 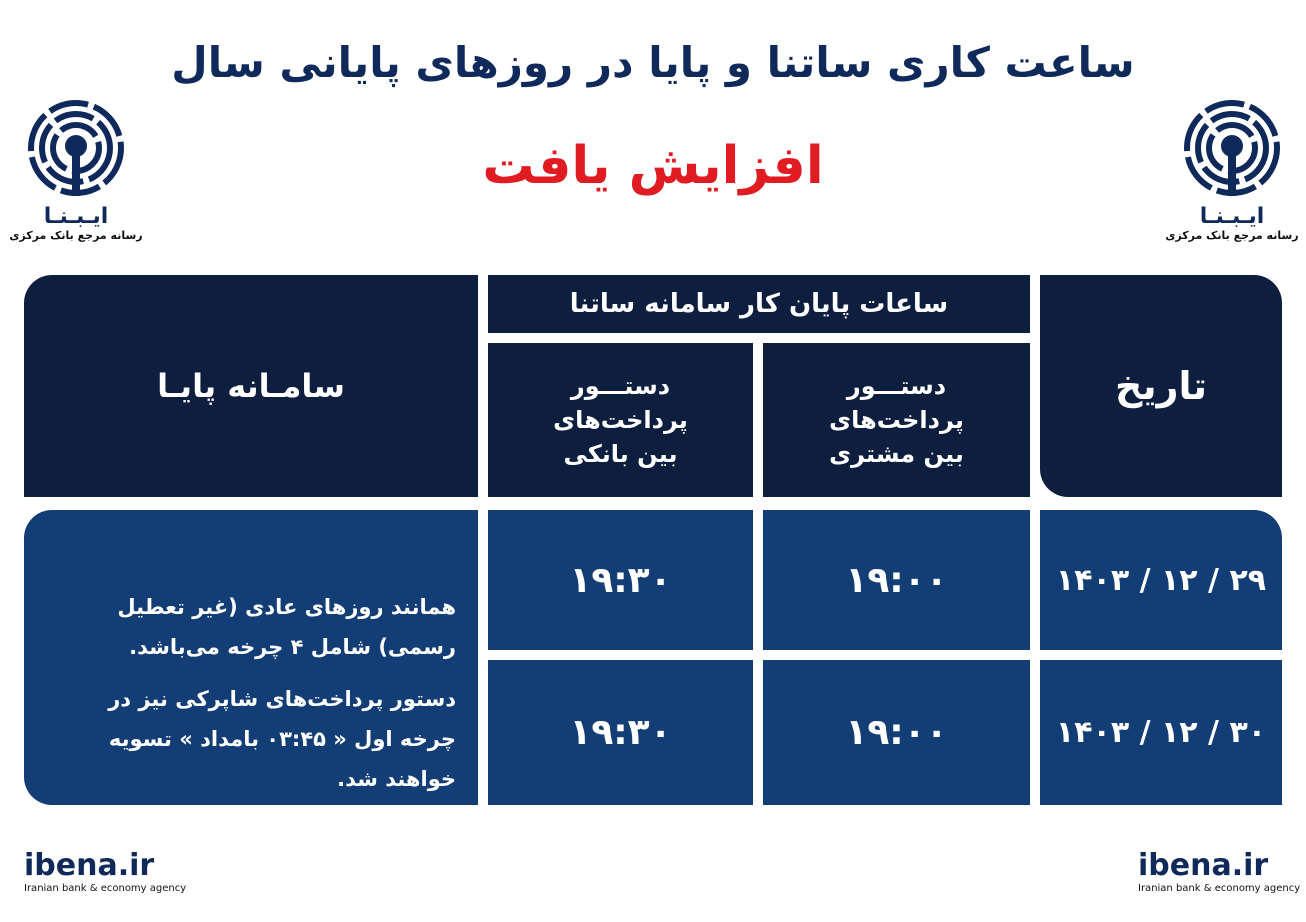 I want to click on header-satna-interbank: دستـــور پرداخت‌های بین بانکی, so click(x=620, y=420).